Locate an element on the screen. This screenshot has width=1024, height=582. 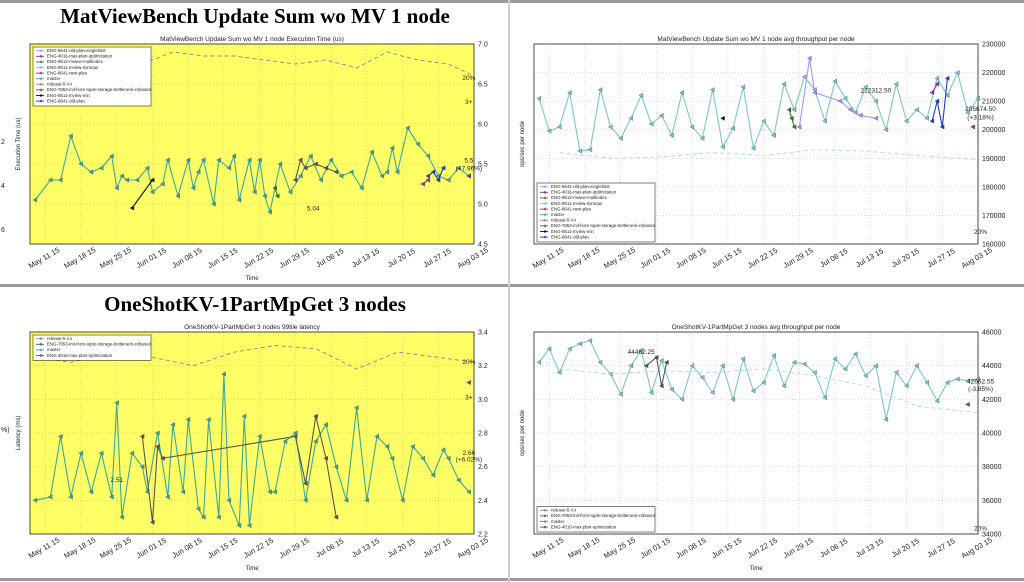
section-divider-top is located at coordinates (512, 1).